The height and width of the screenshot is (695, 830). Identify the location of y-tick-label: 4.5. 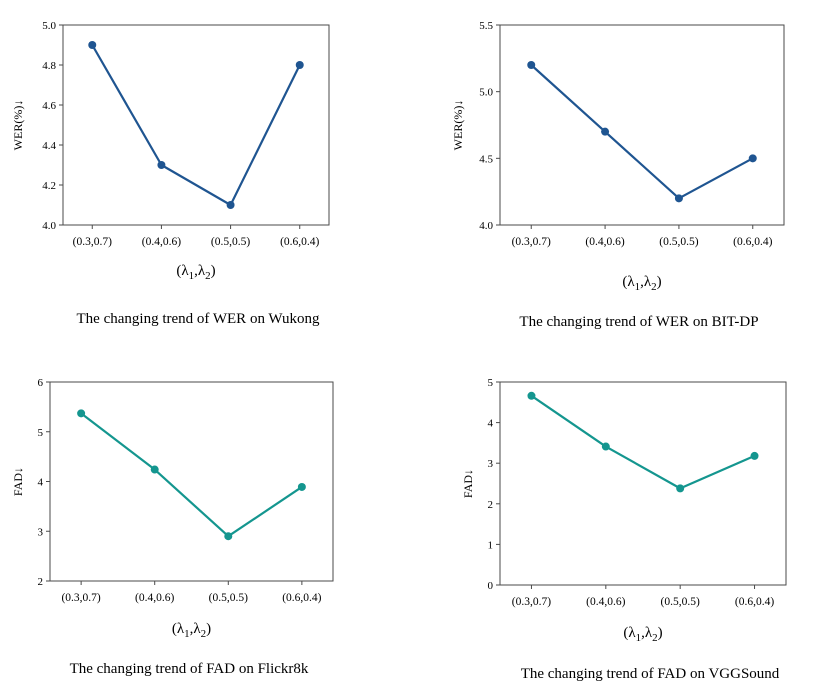
(486, 159).